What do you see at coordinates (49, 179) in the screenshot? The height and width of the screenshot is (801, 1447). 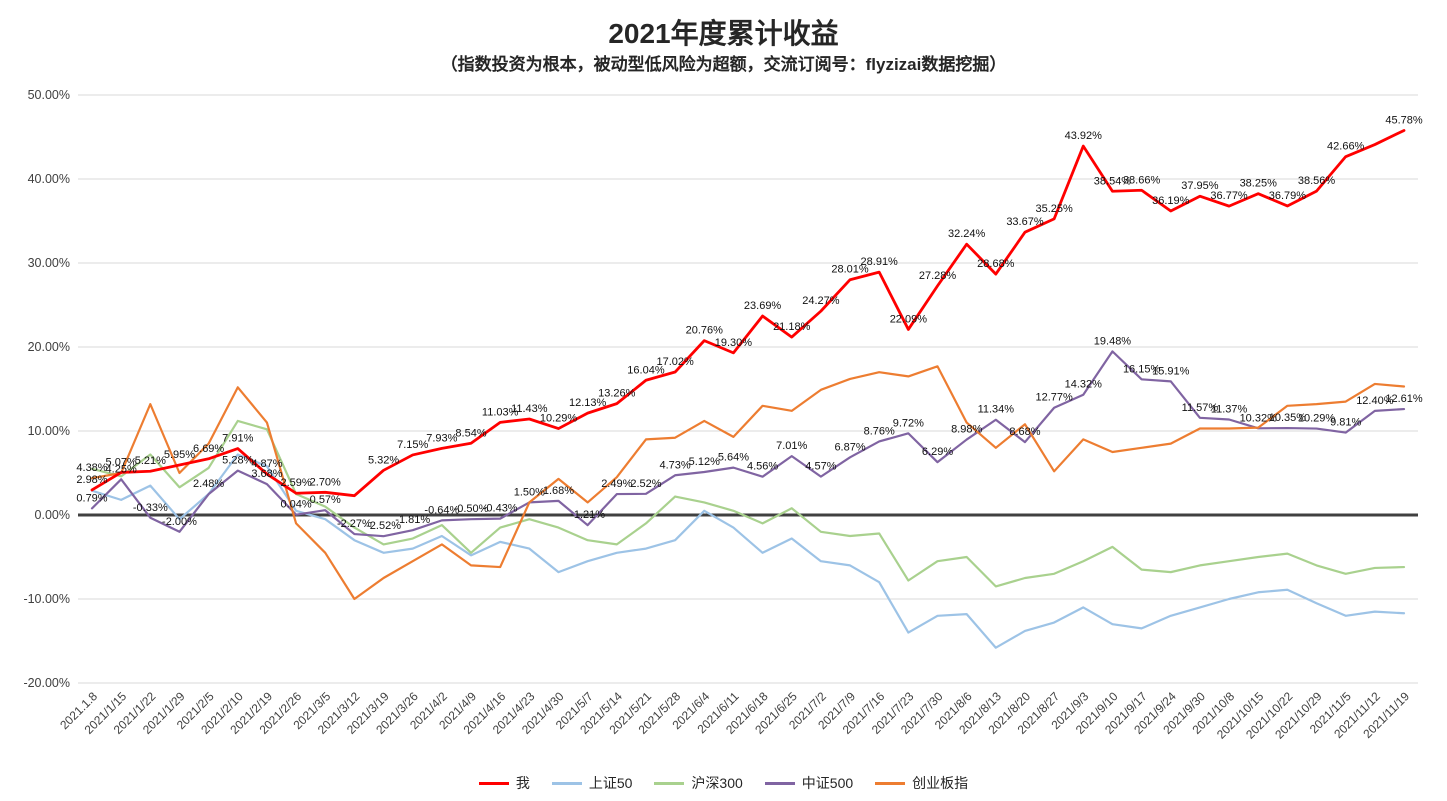 I see `y-axis-tick-label: 40.00%` at bounding box center [49, 179].